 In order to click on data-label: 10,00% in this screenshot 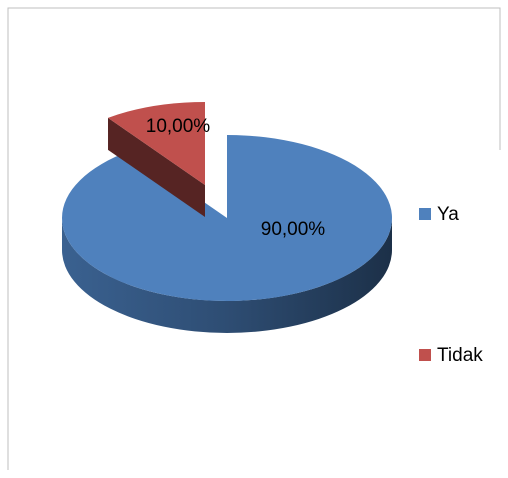, I will do `click(178, 126)`.